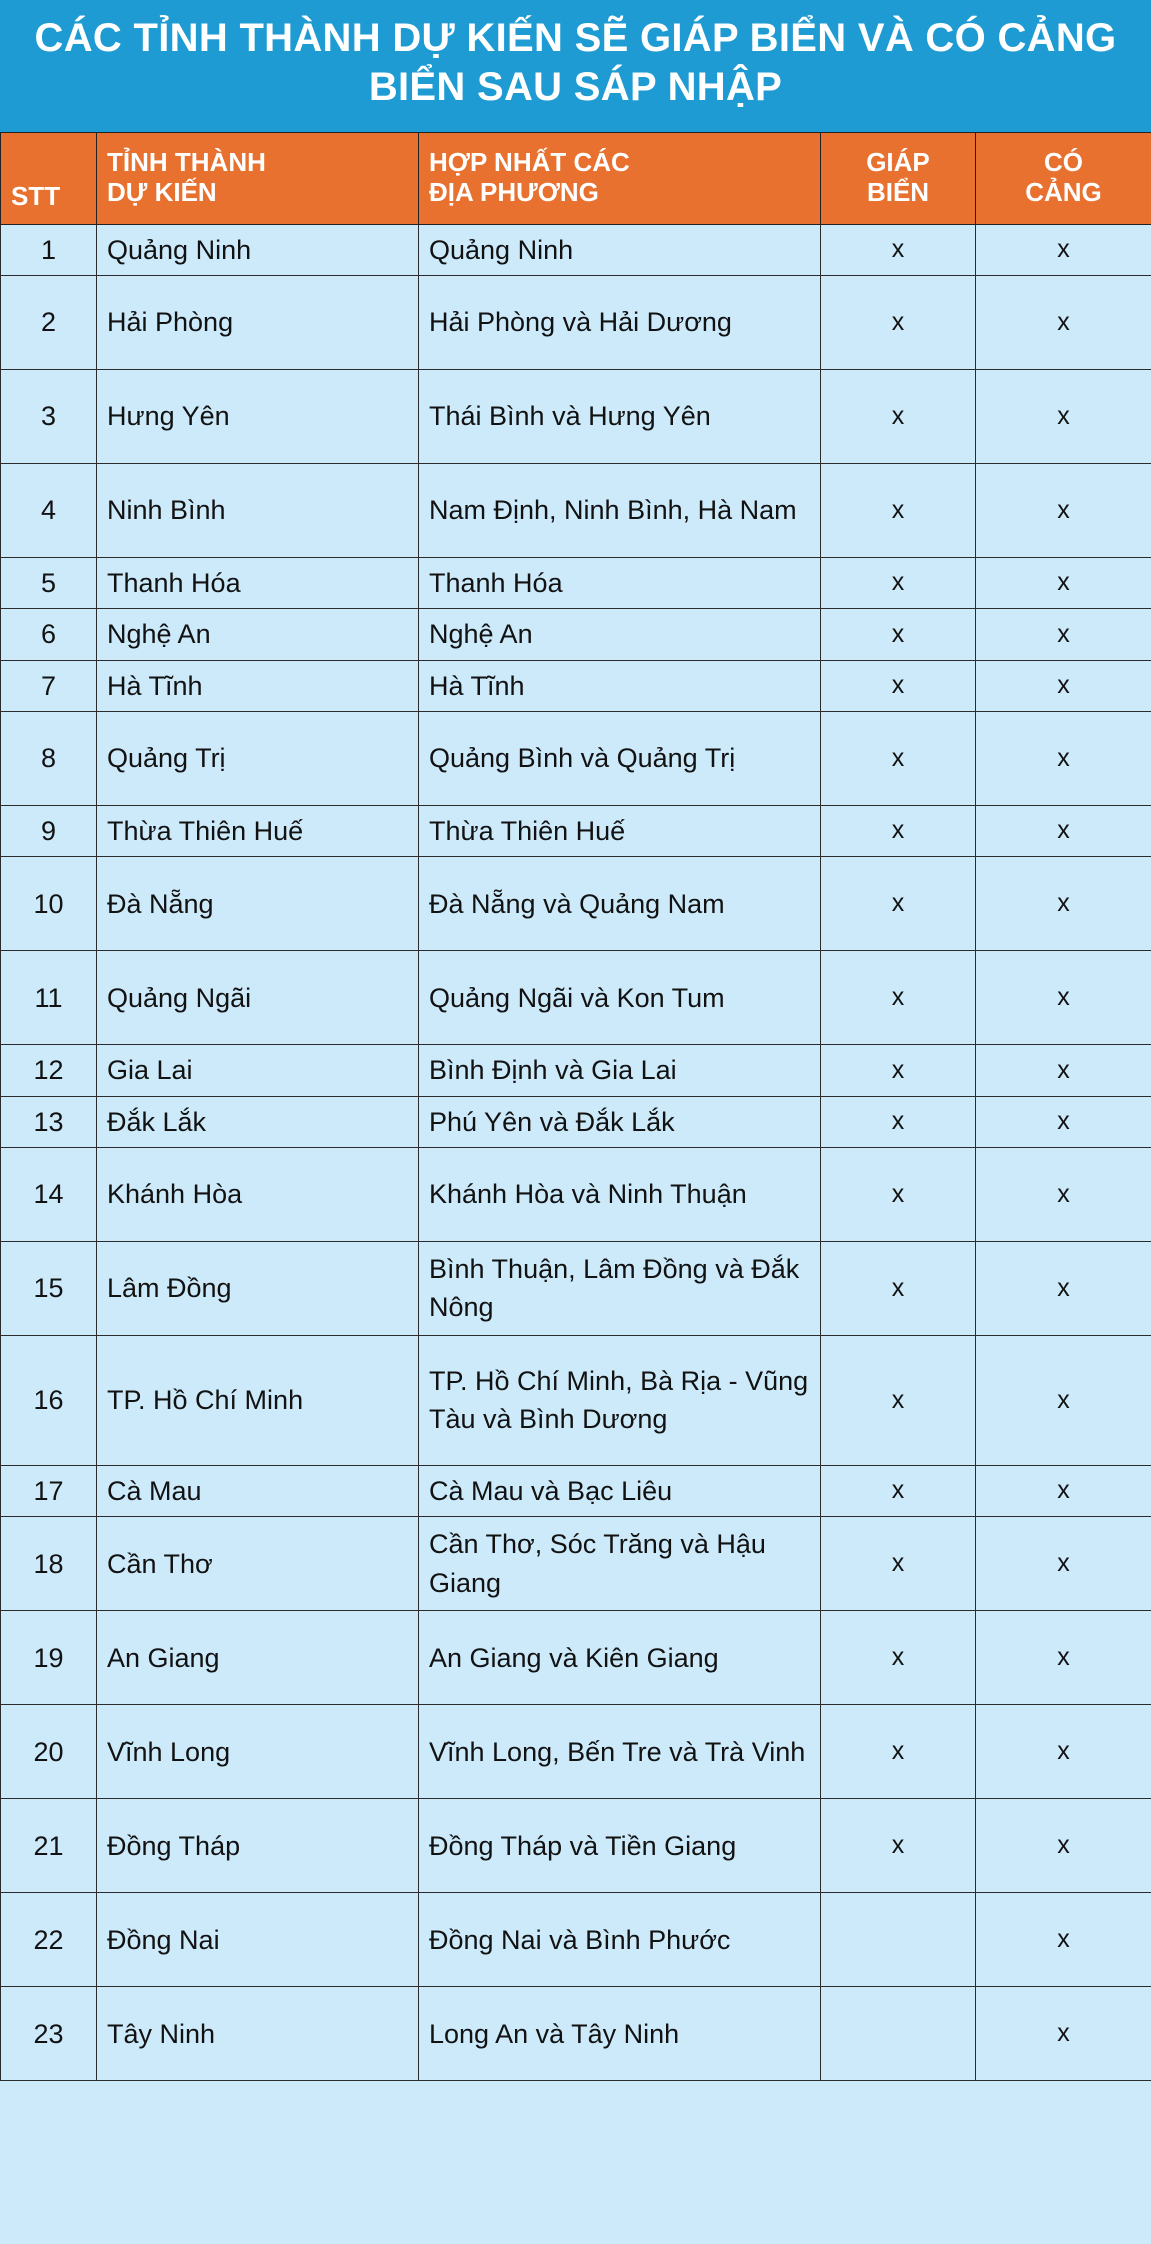 The height and width of the screenshot is (2244, 1151). What do you see at coordinates (619, 685) in the screenshot?
I see `cell-merged: Hà Tĩnh` at bounding box center [619, 685].